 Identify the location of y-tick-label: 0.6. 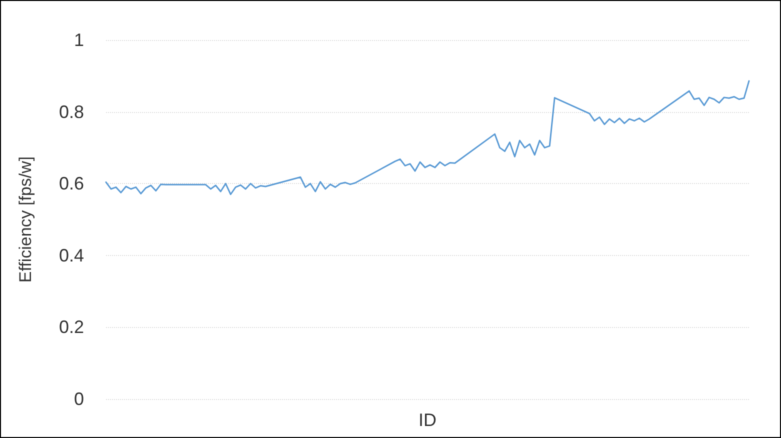
(71, 184).